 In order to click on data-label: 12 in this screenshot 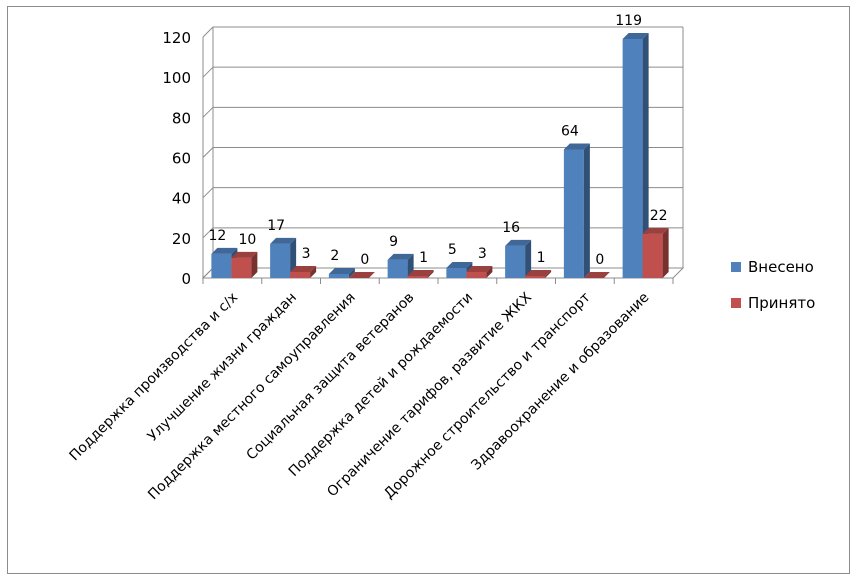, I will do `click(217, 236)`.